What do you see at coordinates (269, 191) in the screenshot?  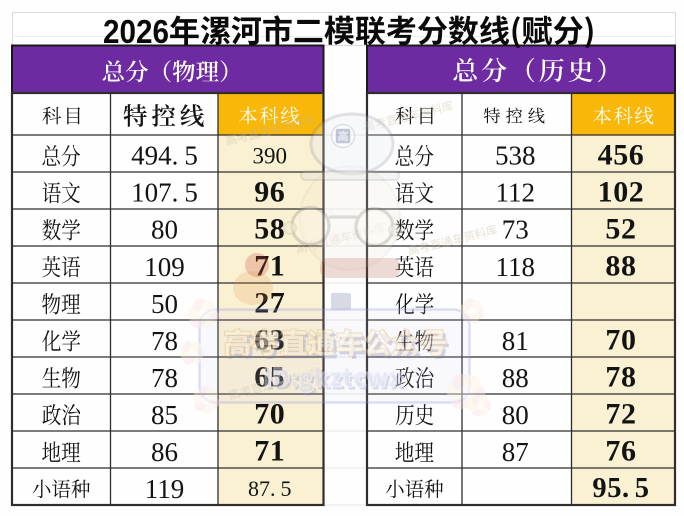 I see `svg-text: 96` at bounding box center [269, 191].